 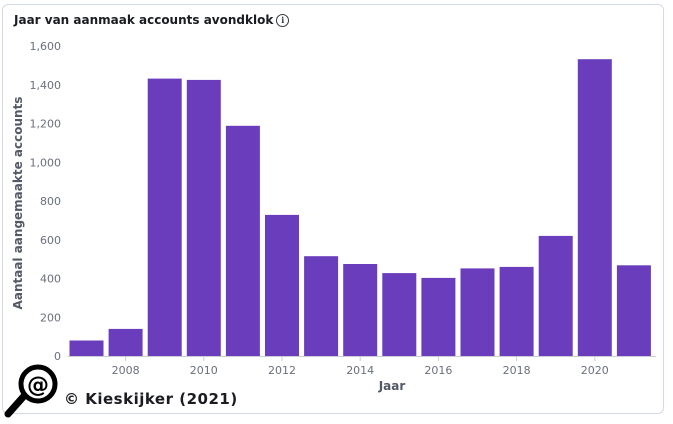 What do you see at coordinates (438, 370) in the screenshot?
I see `x-tick-label: 2016` at bounding box center [438, 370].